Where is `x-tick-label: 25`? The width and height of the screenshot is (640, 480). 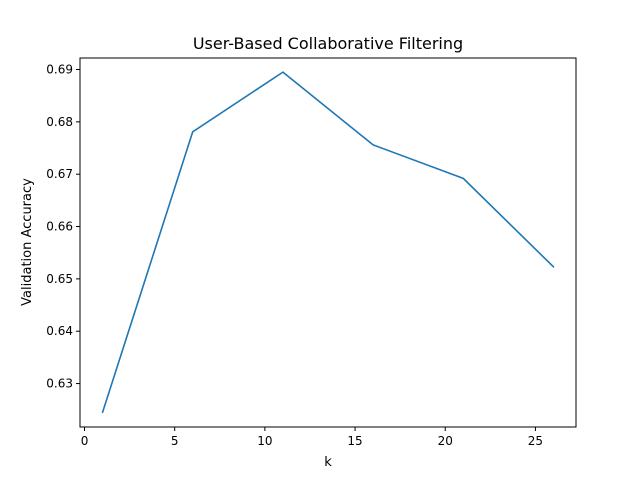 x-tick-label: 25 is located at coordinates (535, 441).